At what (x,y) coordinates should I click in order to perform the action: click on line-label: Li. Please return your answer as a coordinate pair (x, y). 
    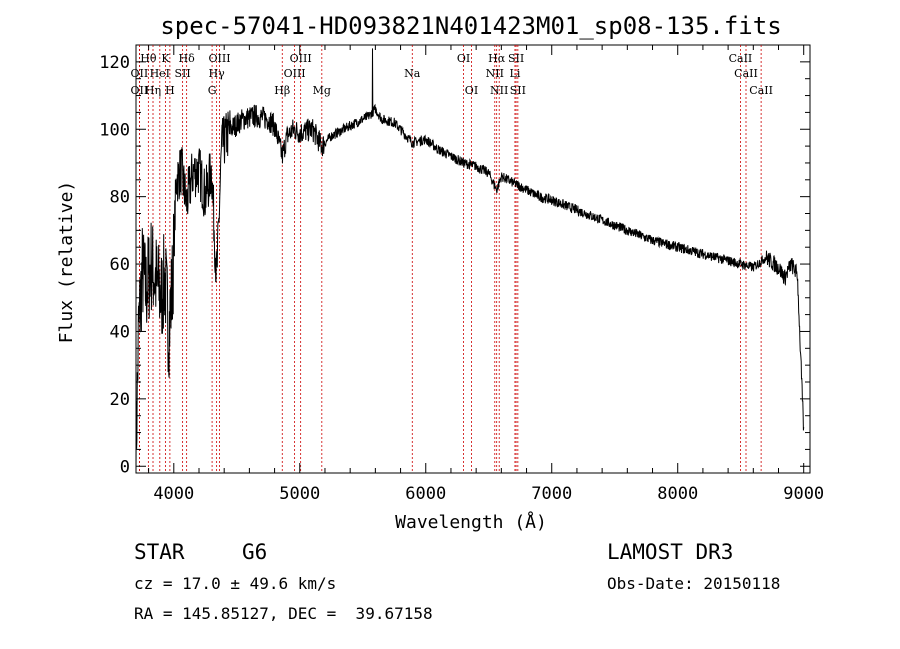
    Looking at the image, I should click on (515, 73).